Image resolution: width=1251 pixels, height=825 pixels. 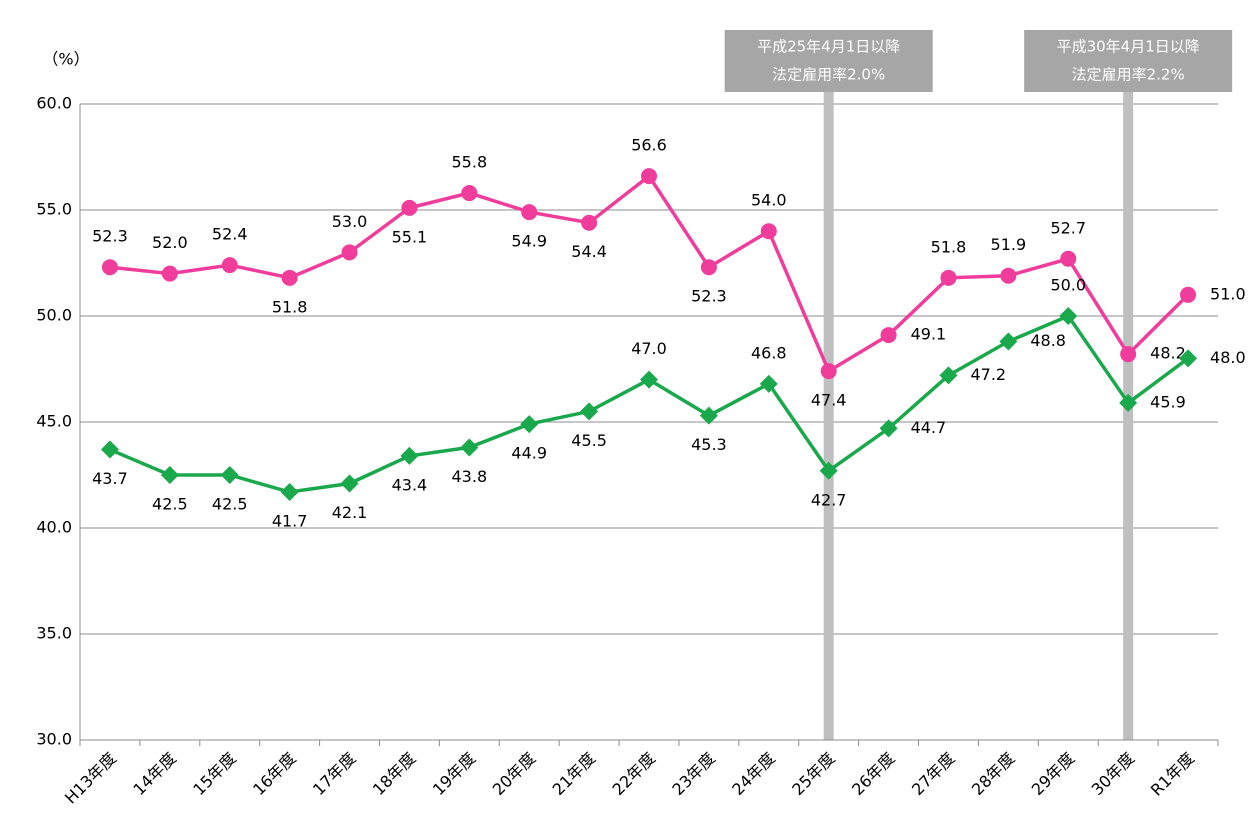 I want to click on y-axis-label: （%）, so click(x=65, y=59).